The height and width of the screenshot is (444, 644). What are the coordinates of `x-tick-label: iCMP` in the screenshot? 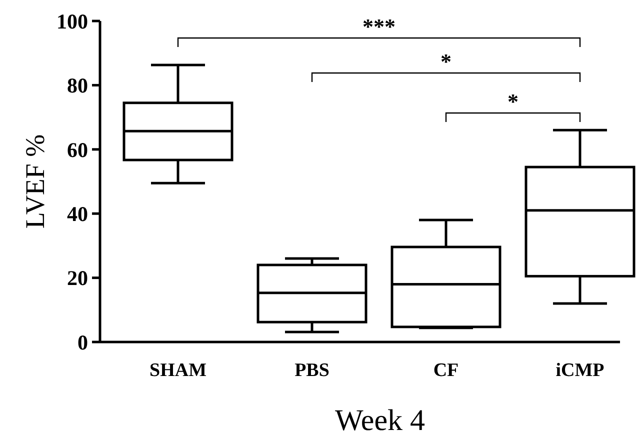 It's located at (580, 370).